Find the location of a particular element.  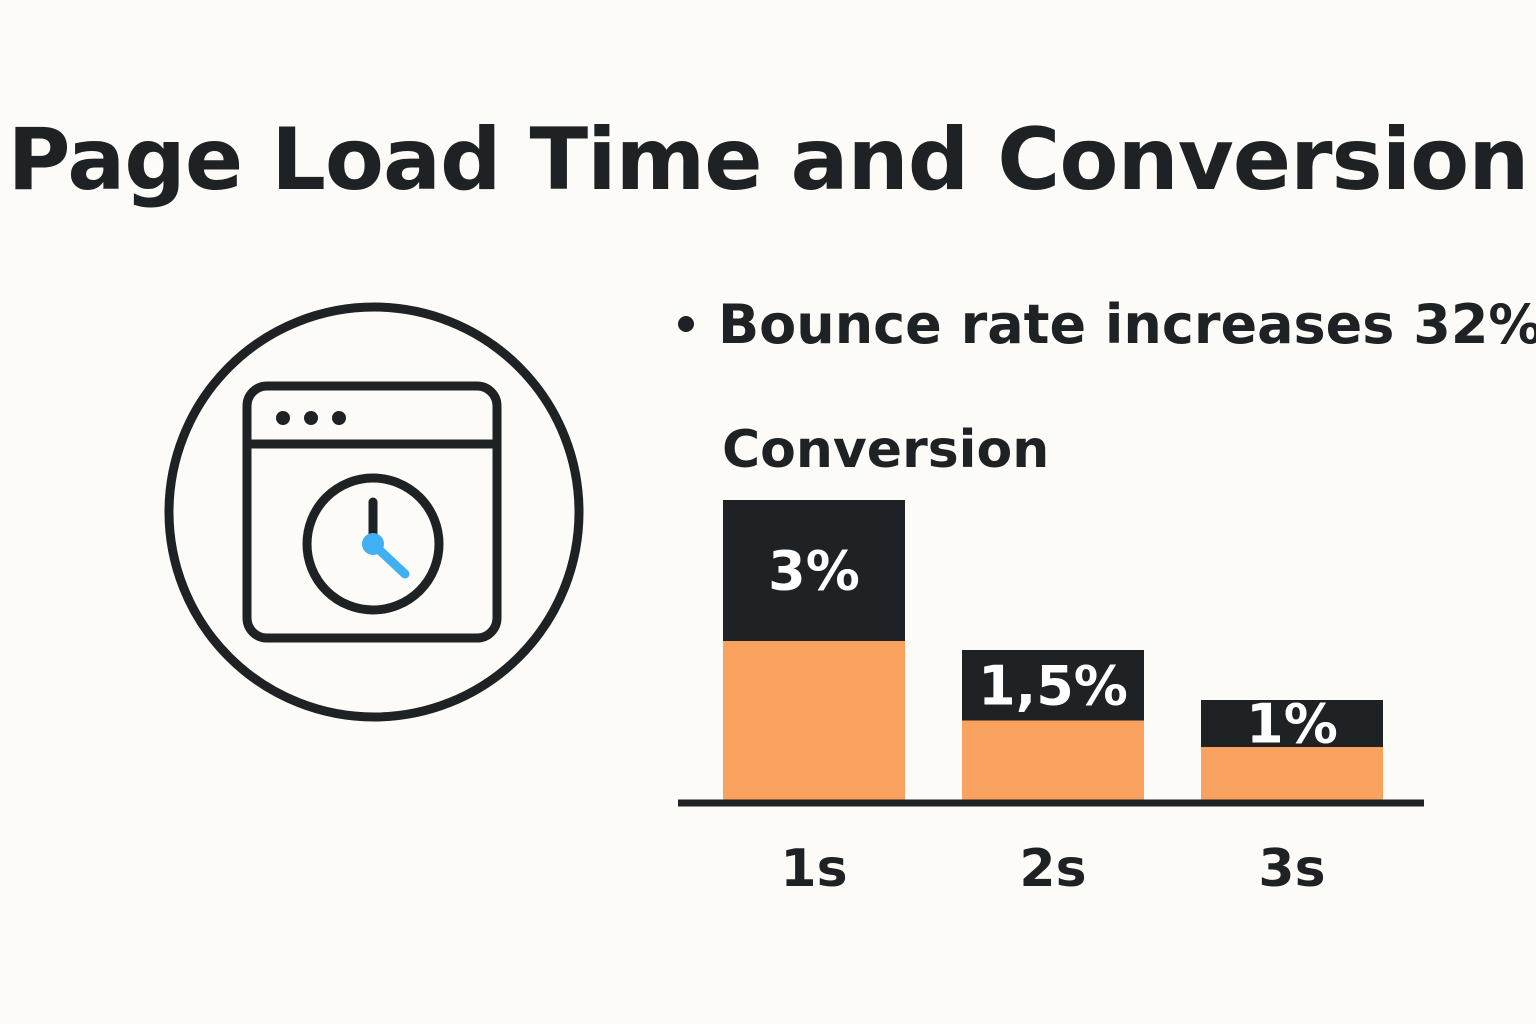

bar-2s-upper is located at coordinates (1053, 685).